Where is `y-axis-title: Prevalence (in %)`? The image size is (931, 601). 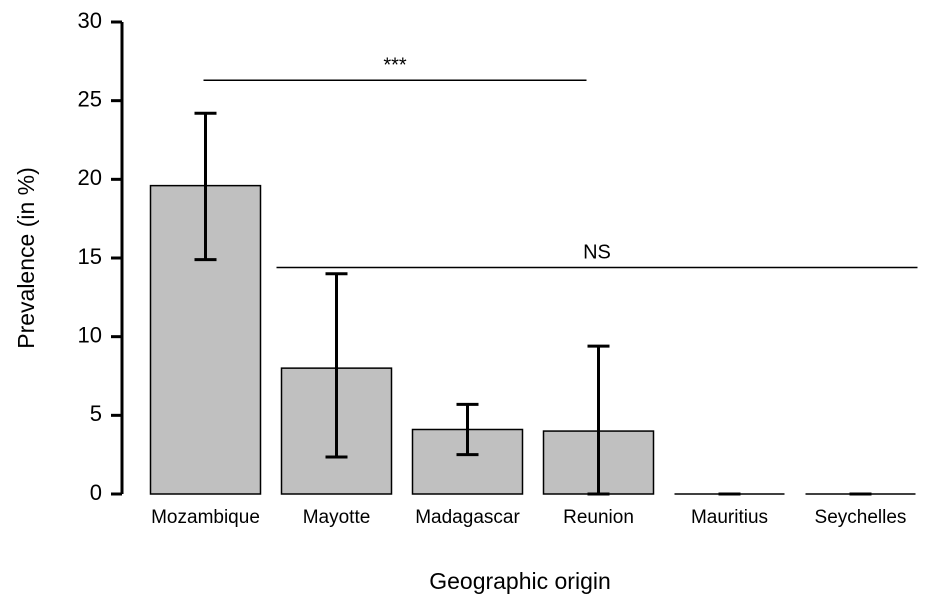
y-axis-title: Prevalence (in %) is located at coordinates (26, 258).